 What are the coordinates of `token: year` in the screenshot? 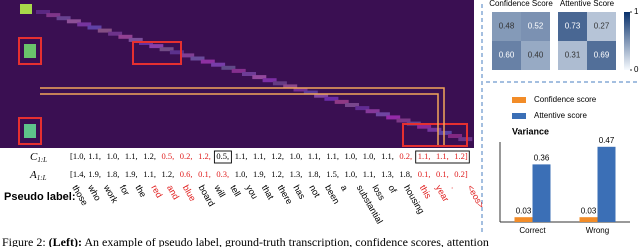 It's located at (442, 193).